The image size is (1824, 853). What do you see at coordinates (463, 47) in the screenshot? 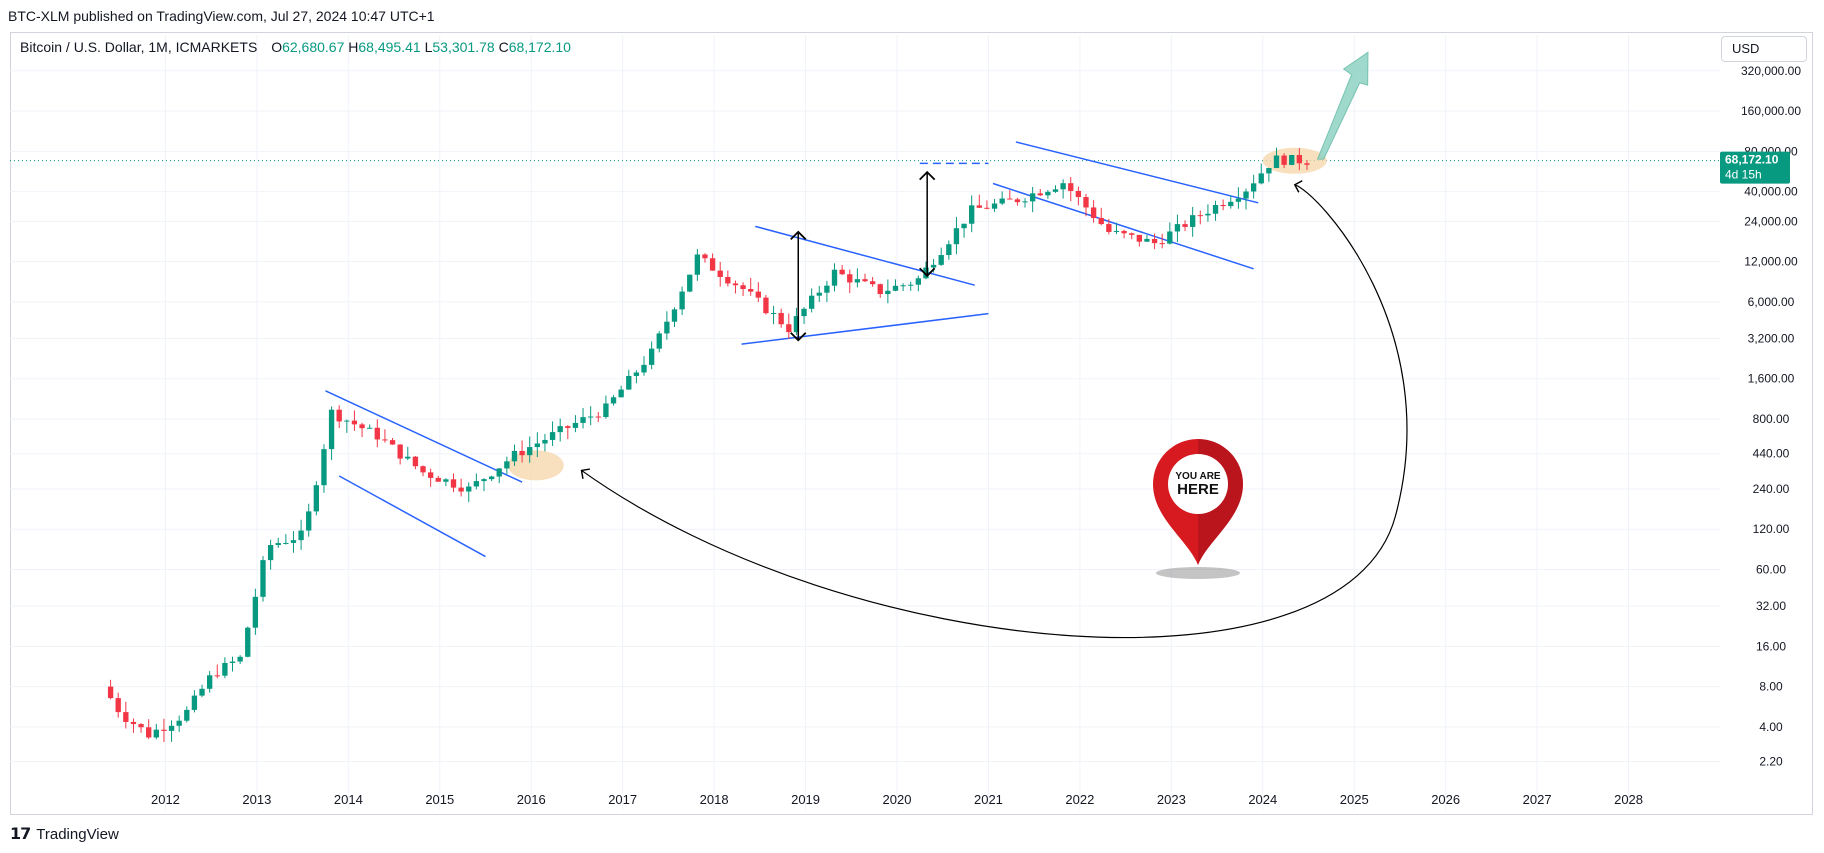
I see `legend-low: 53,301.78` at bounding box center [463, 47].